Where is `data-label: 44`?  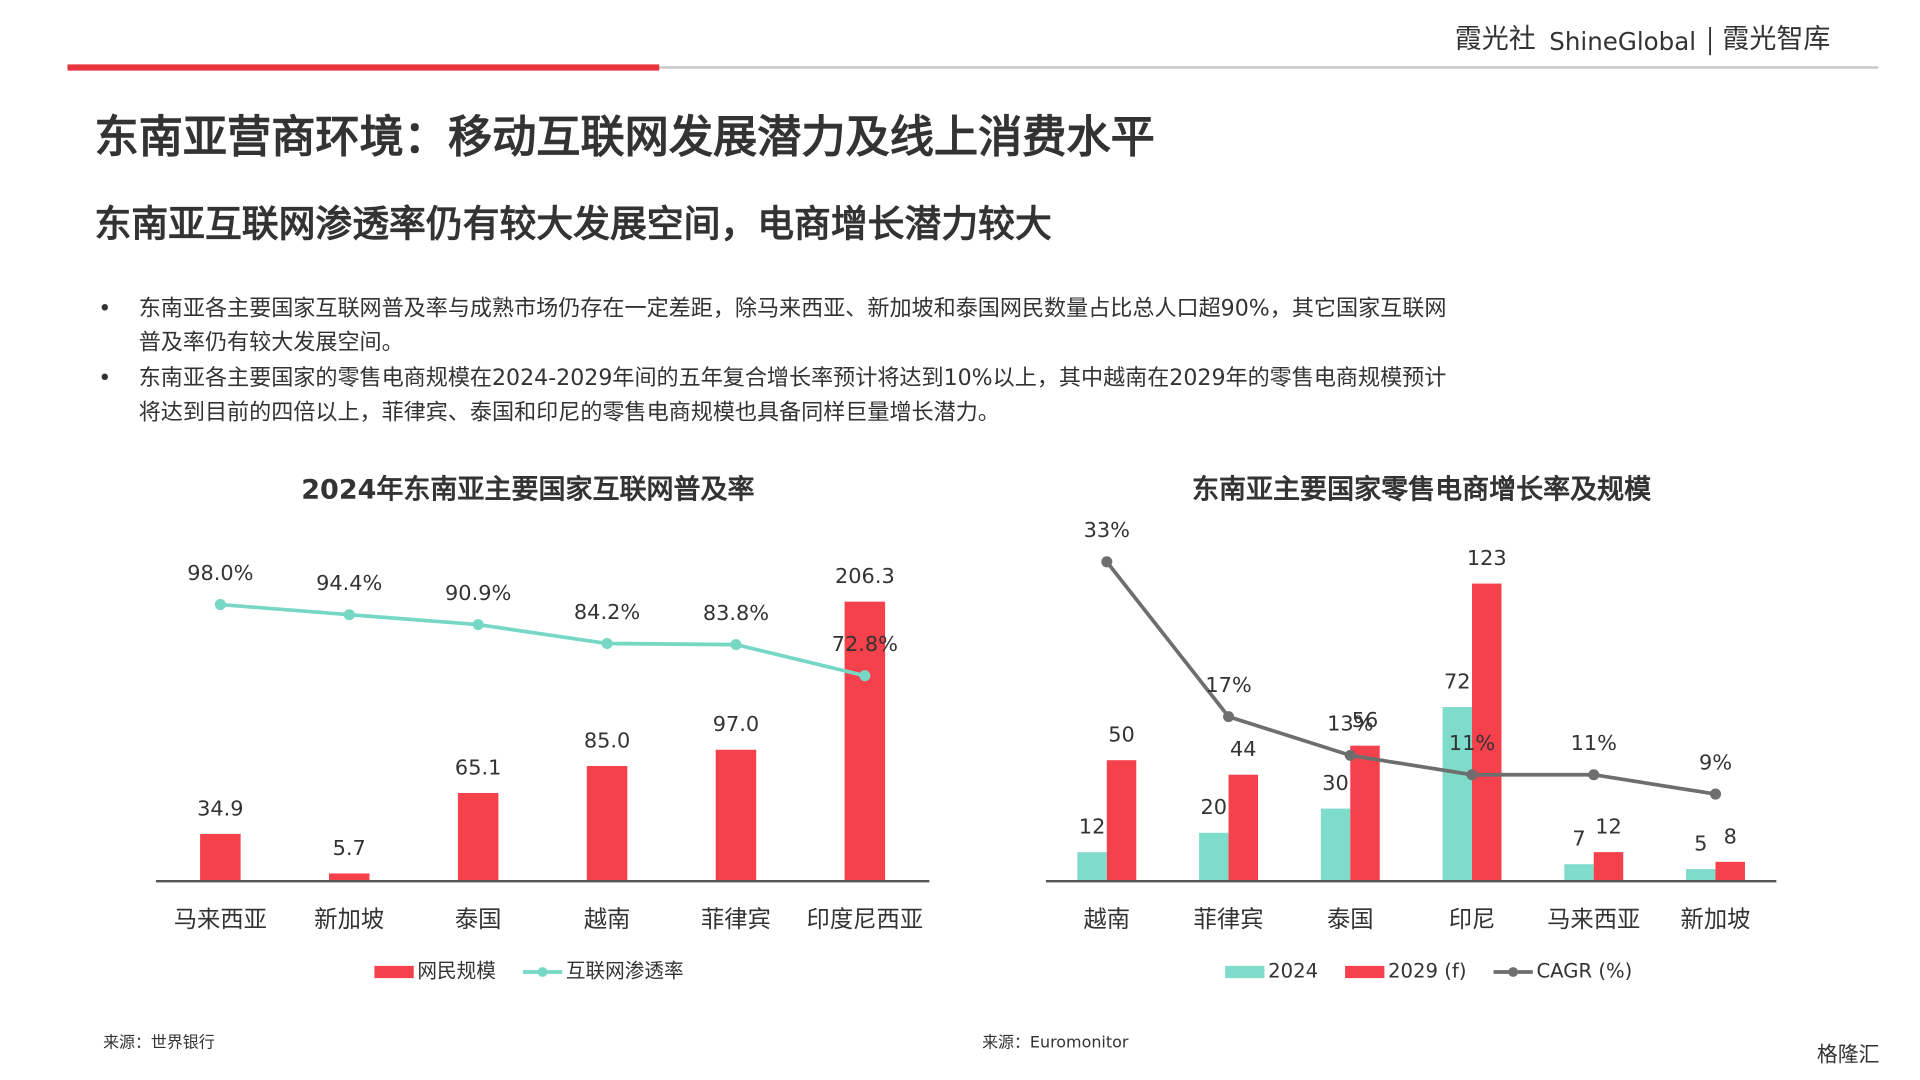
data-label: 44 is located at coordinates (1243, 749).